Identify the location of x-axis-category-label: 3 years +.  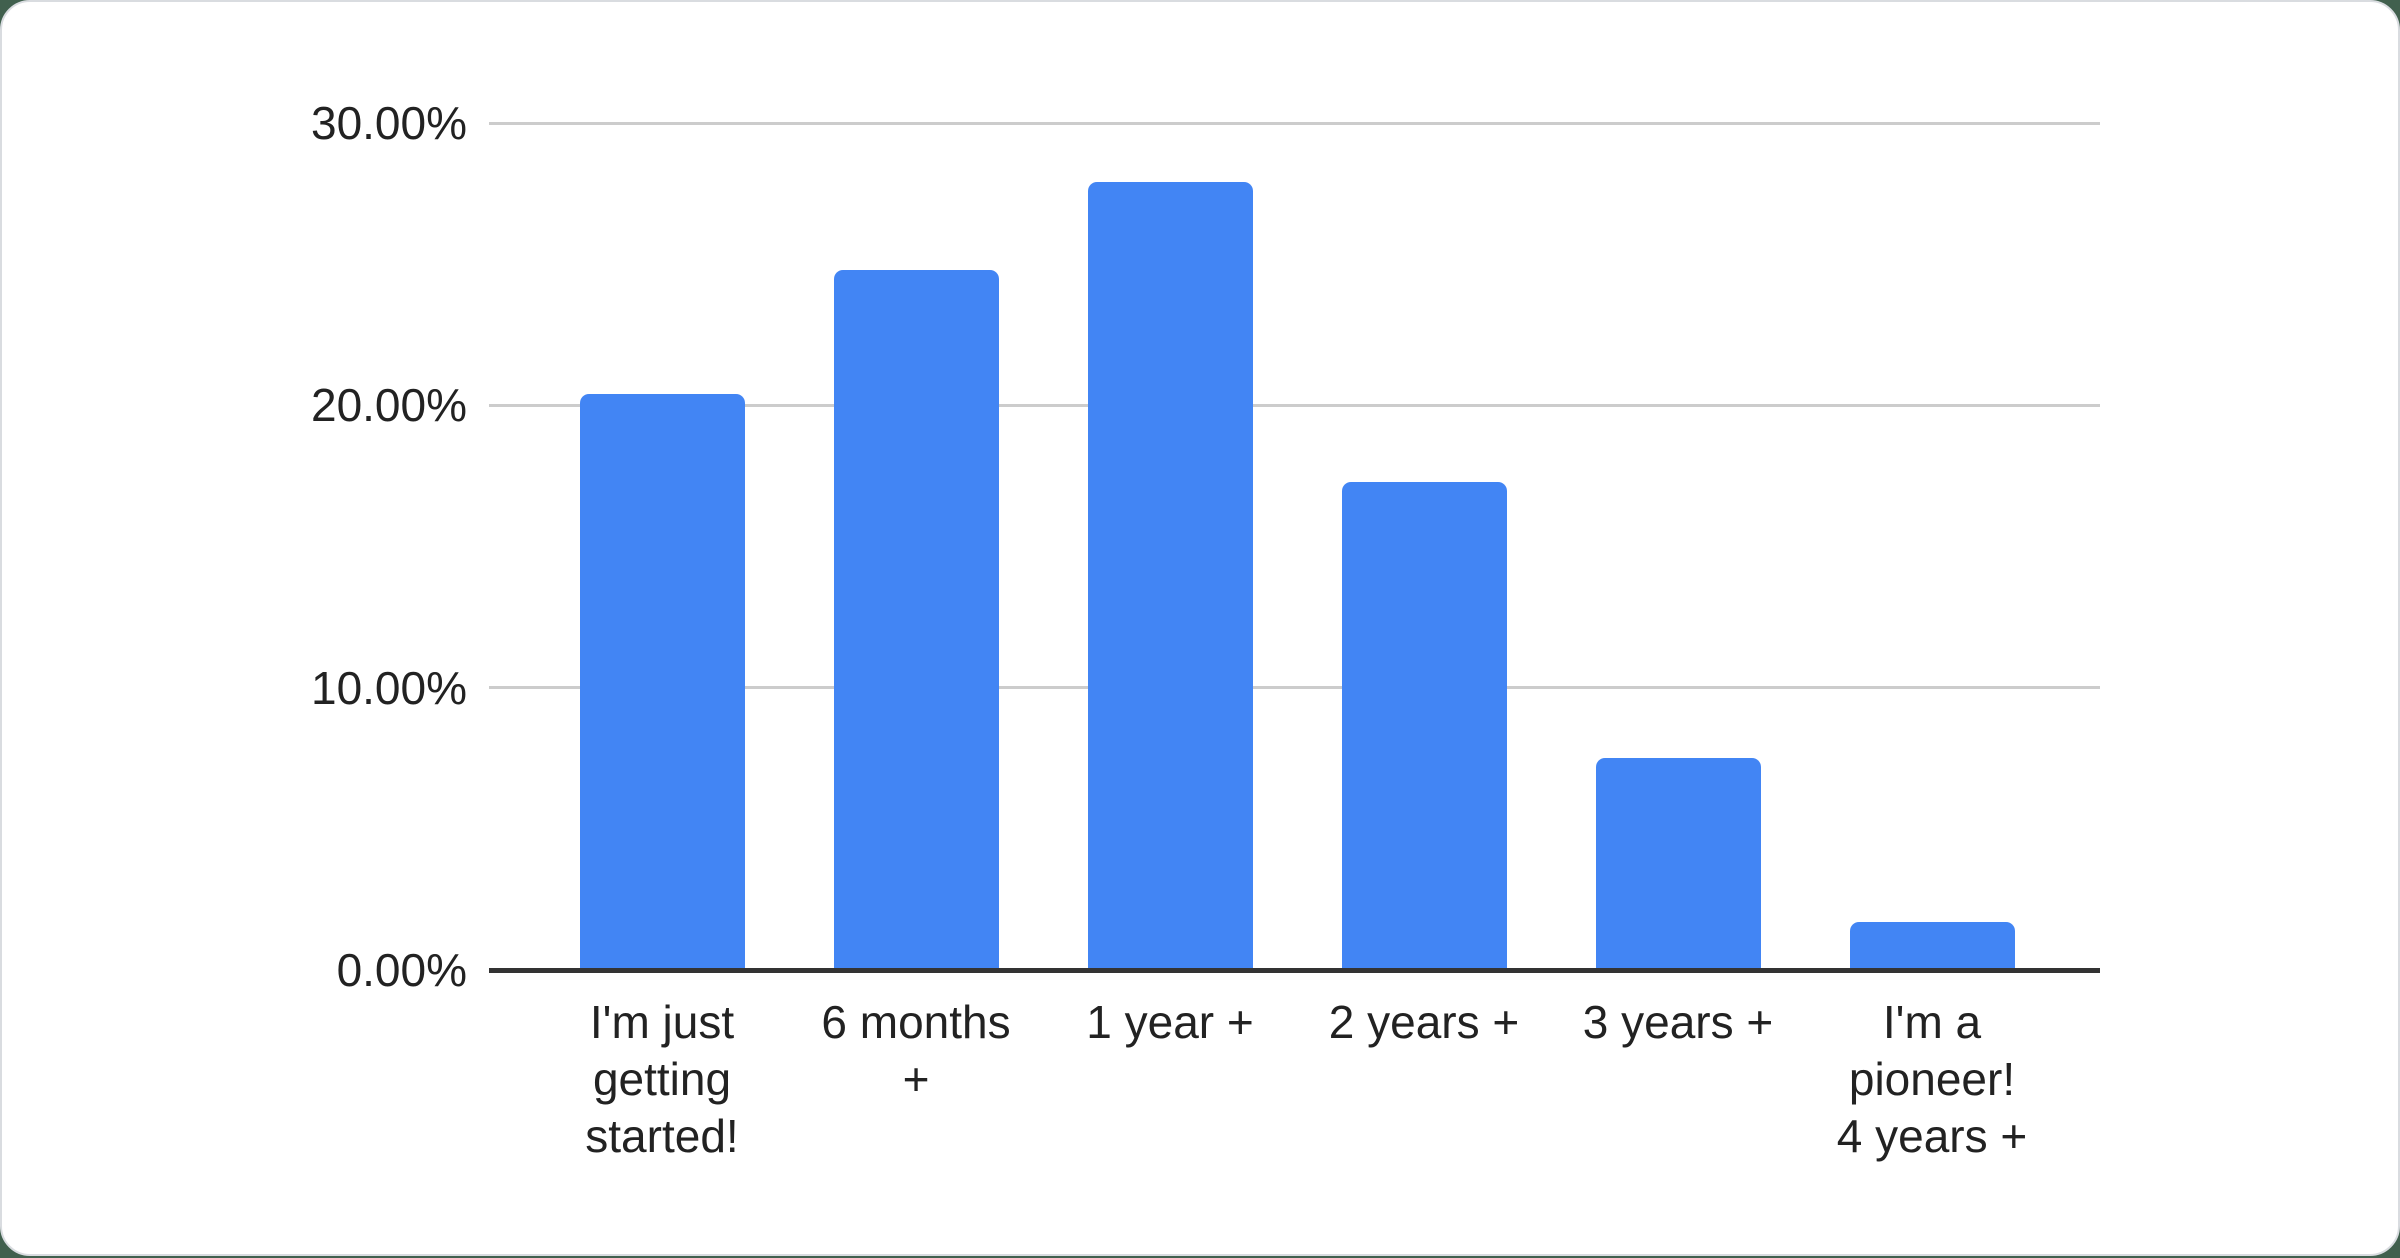
(1678, 1022).